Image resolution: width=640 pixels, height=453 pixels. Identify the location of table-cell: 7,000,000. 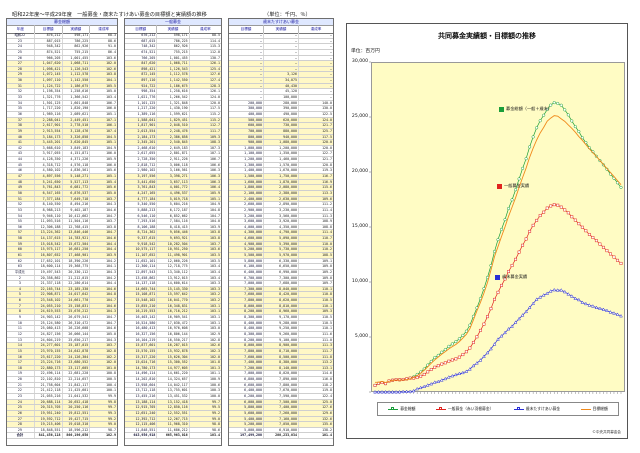
(253, 283).